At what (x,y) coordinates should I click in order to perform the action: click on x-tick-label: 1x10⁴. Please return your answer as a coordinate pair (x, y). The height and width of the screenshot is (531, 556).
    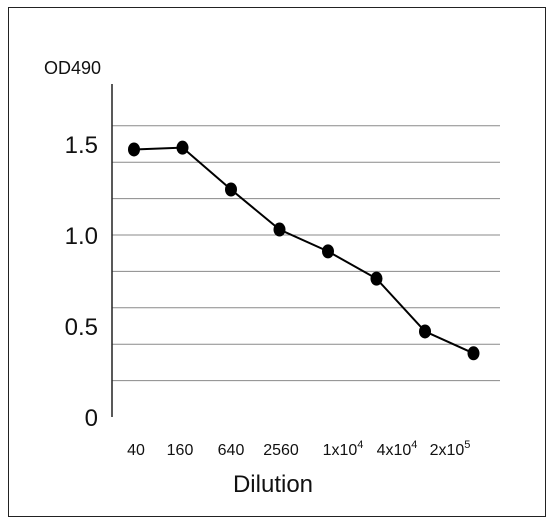
    Looking at the image, I should click on (343, 449).